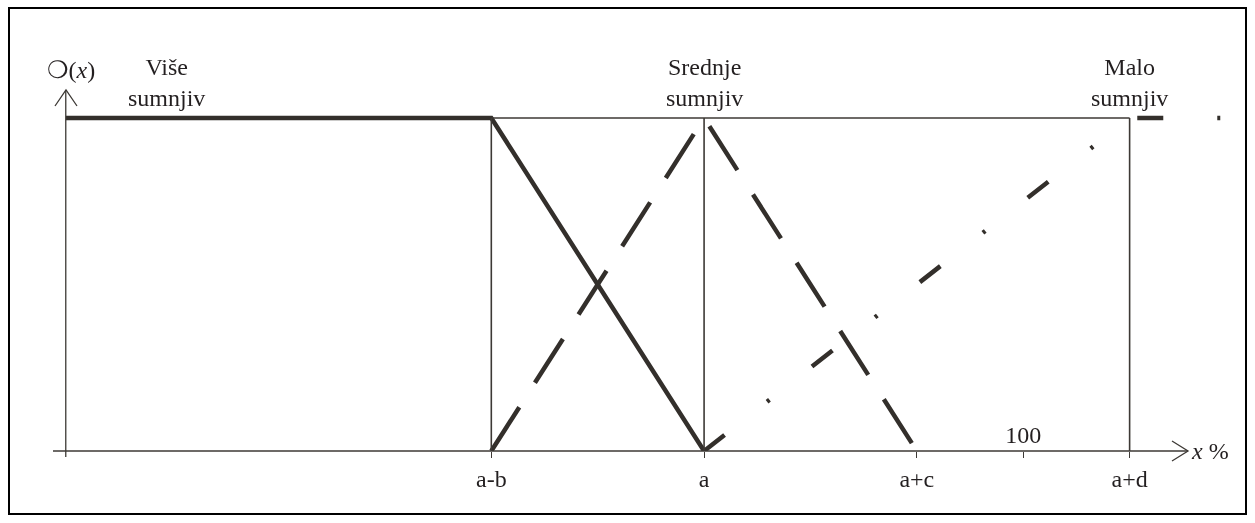 Image resolution: width=1255 pixels, height=523 pixels. I want to click on series-label: Malo sumnjiv, so click(1130, 83).